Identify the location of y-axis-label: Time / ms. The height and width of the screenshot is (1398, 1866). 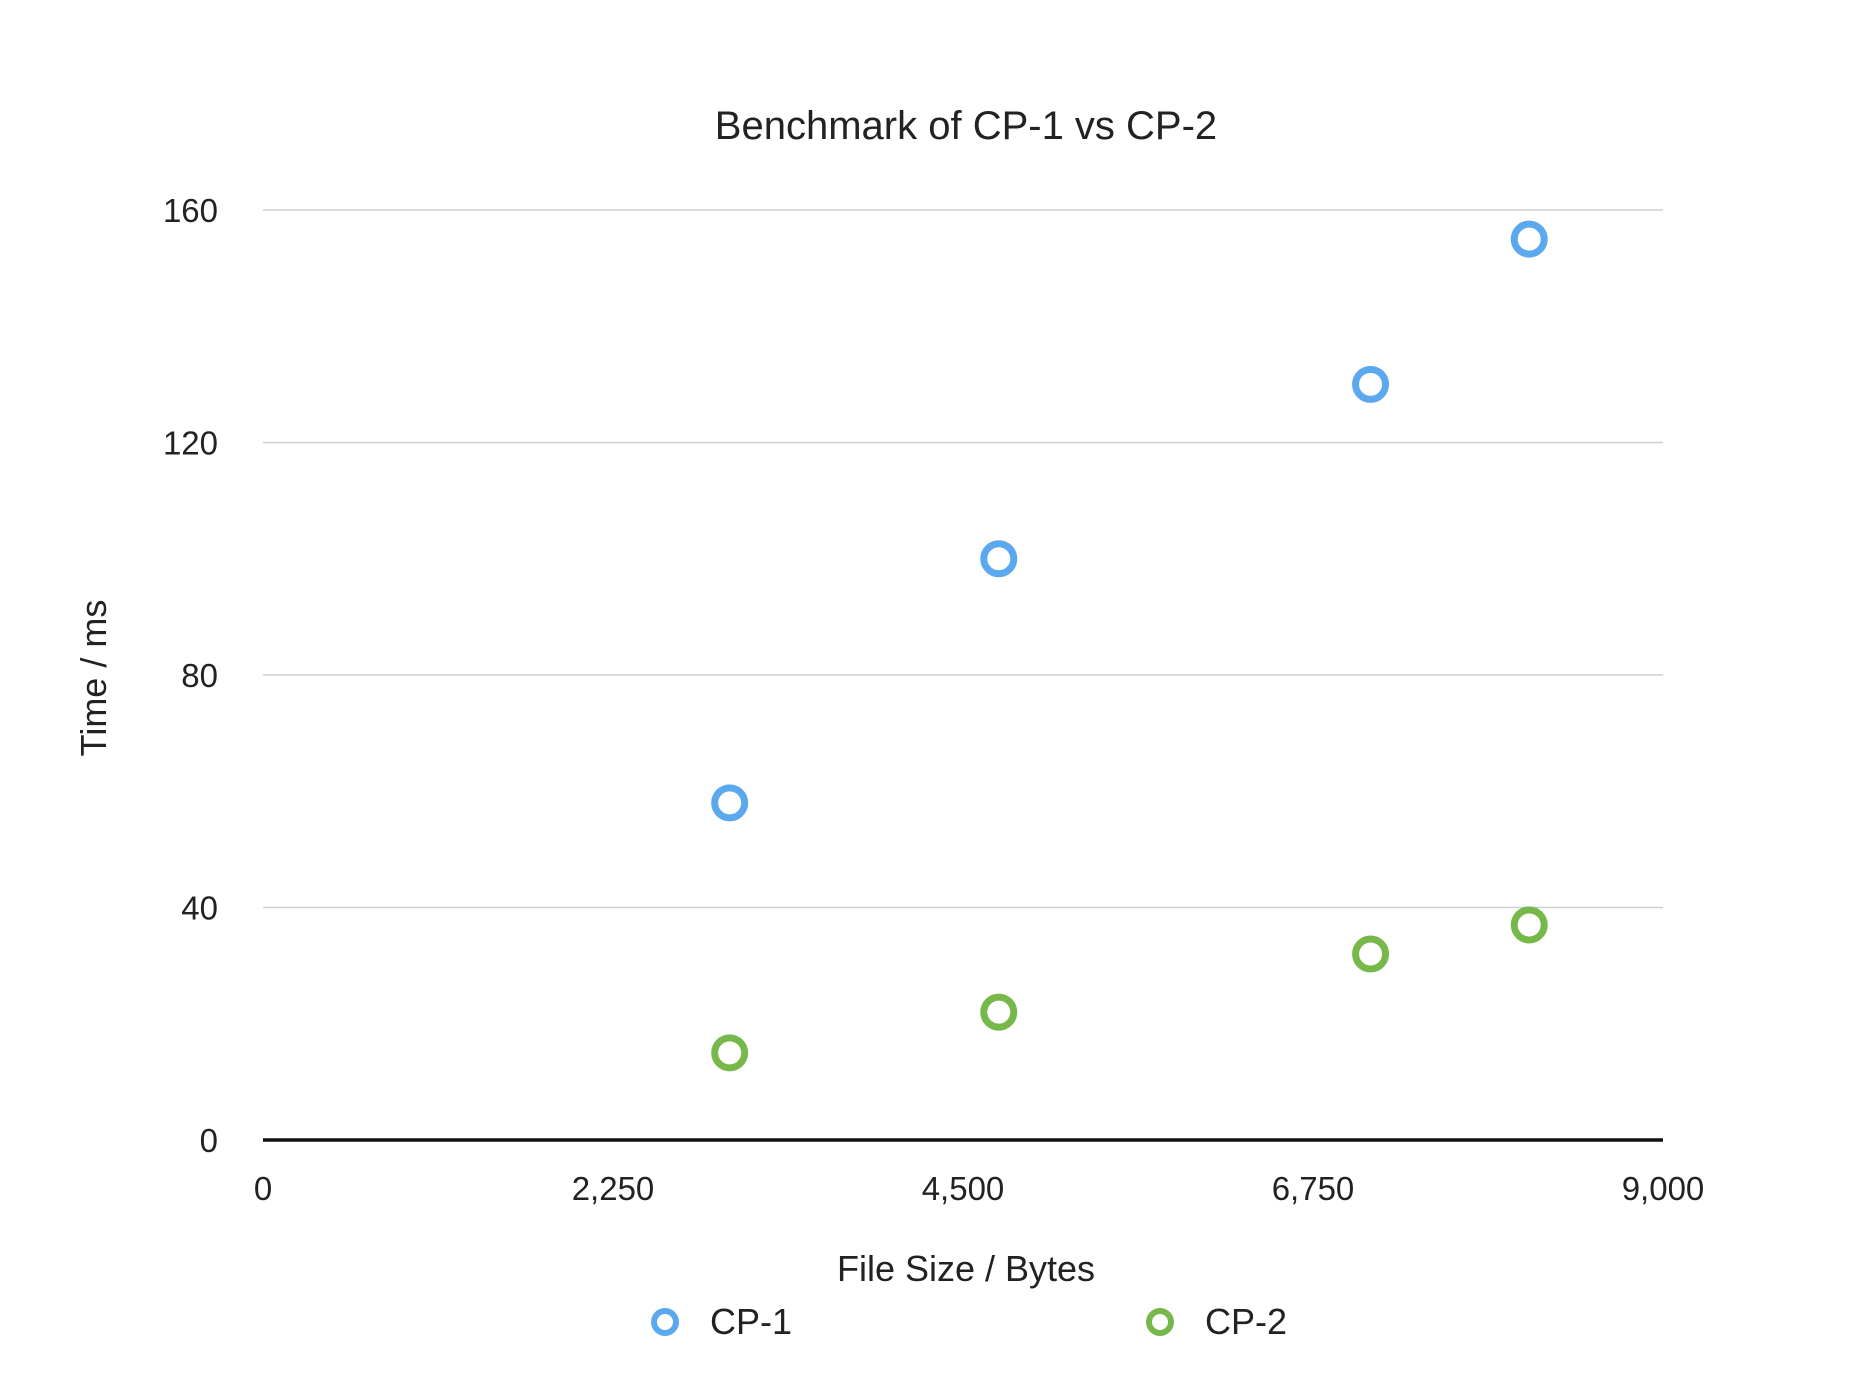
(93, 678).